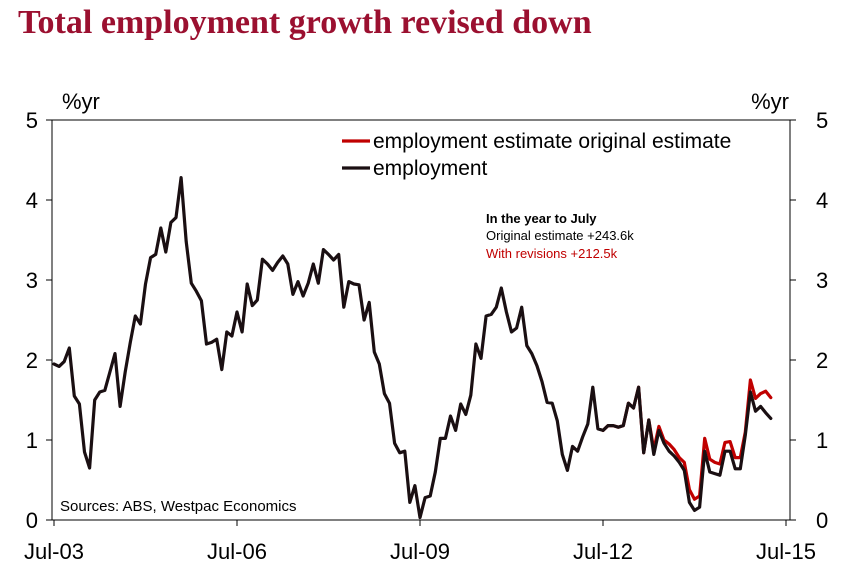  What do you see at coordinates (822, 520) in the screenshot?
I see `y-tick-label-right: 0` at bounding box center [822, 520].